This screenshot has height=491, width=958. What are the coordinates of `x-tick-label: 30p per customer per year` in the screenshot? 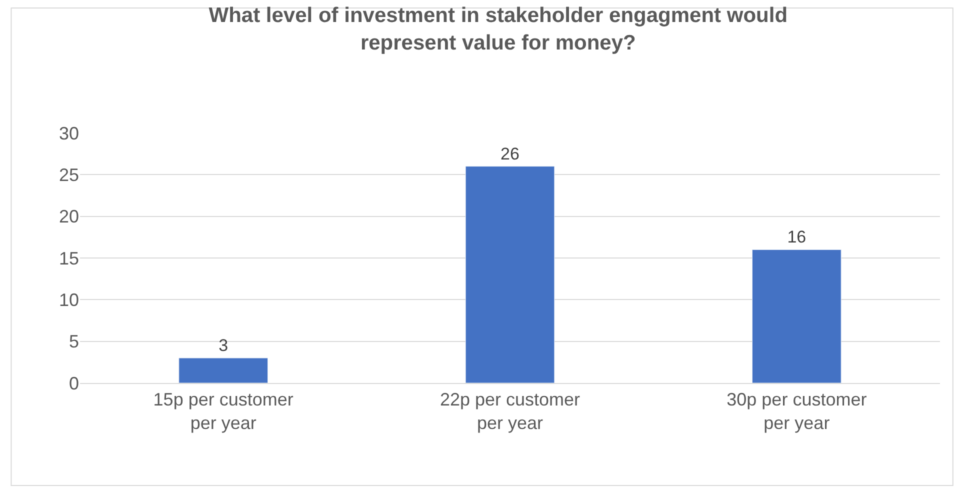 It's located at (796, 411).